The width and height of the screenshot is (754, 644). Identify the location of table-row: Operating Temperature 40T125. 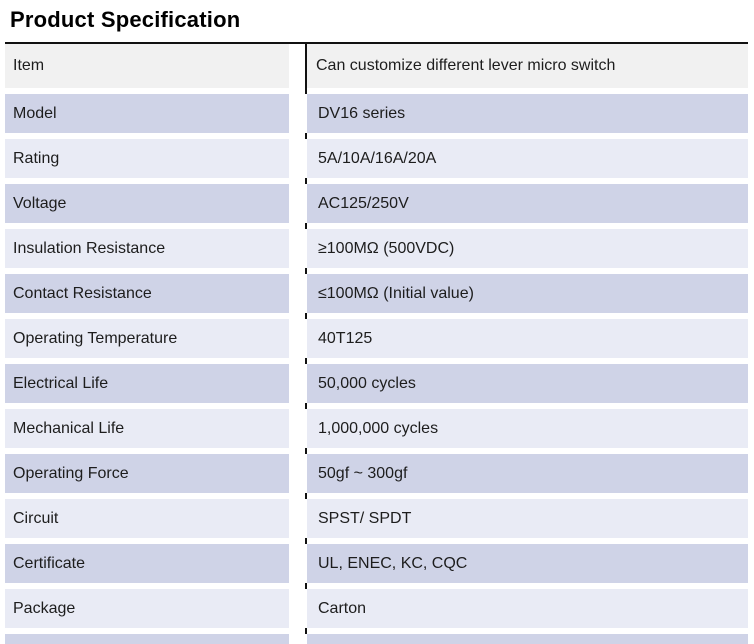
(376, 338).